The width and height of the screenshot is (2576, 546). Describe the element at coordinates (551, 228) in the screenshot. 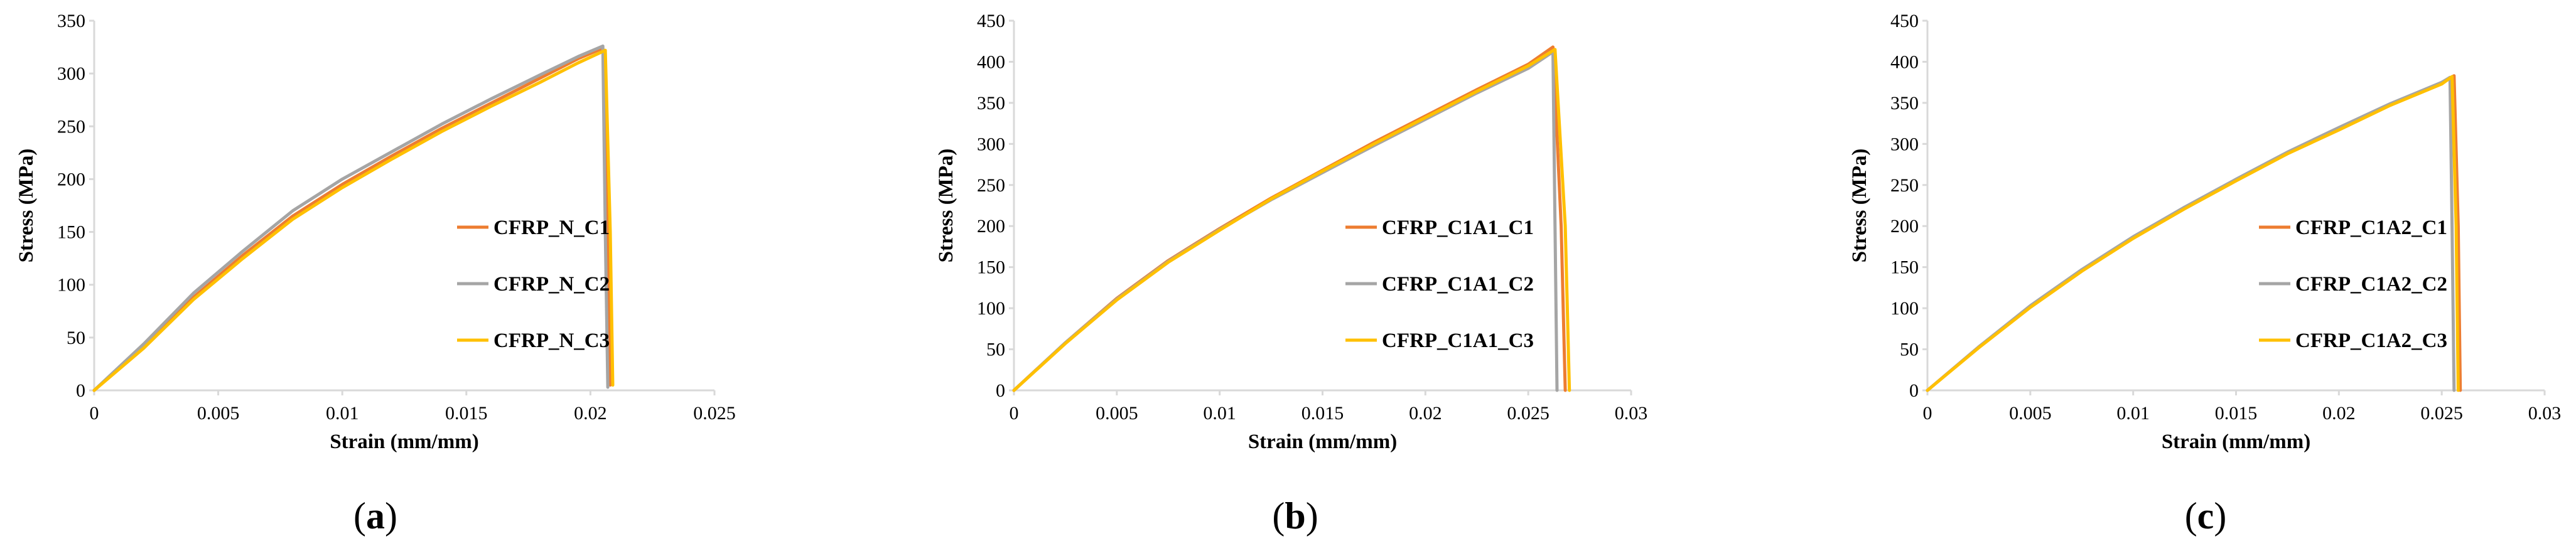

I see `legend-label: CFRP_N_C1` at that location.